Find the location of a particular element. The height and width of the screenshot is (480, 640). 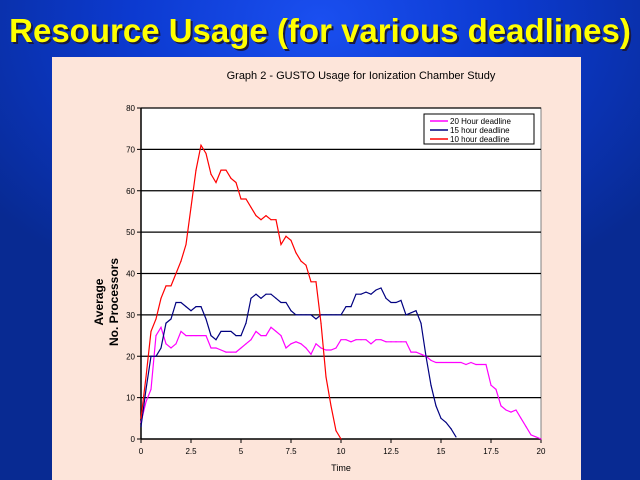

x-tick-label: 10 is located at coordinates (341, 451).